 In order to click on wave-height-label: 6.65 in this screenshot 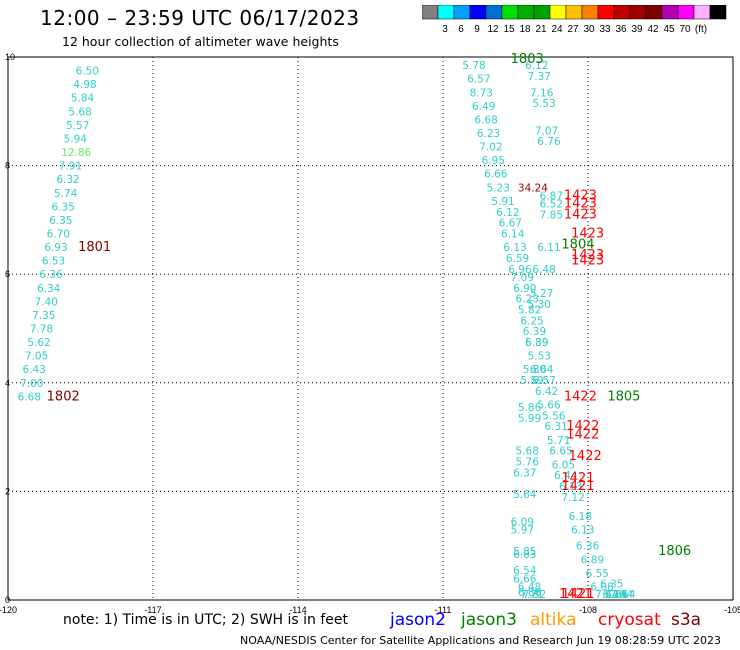, I will do `click(560, 452)`.